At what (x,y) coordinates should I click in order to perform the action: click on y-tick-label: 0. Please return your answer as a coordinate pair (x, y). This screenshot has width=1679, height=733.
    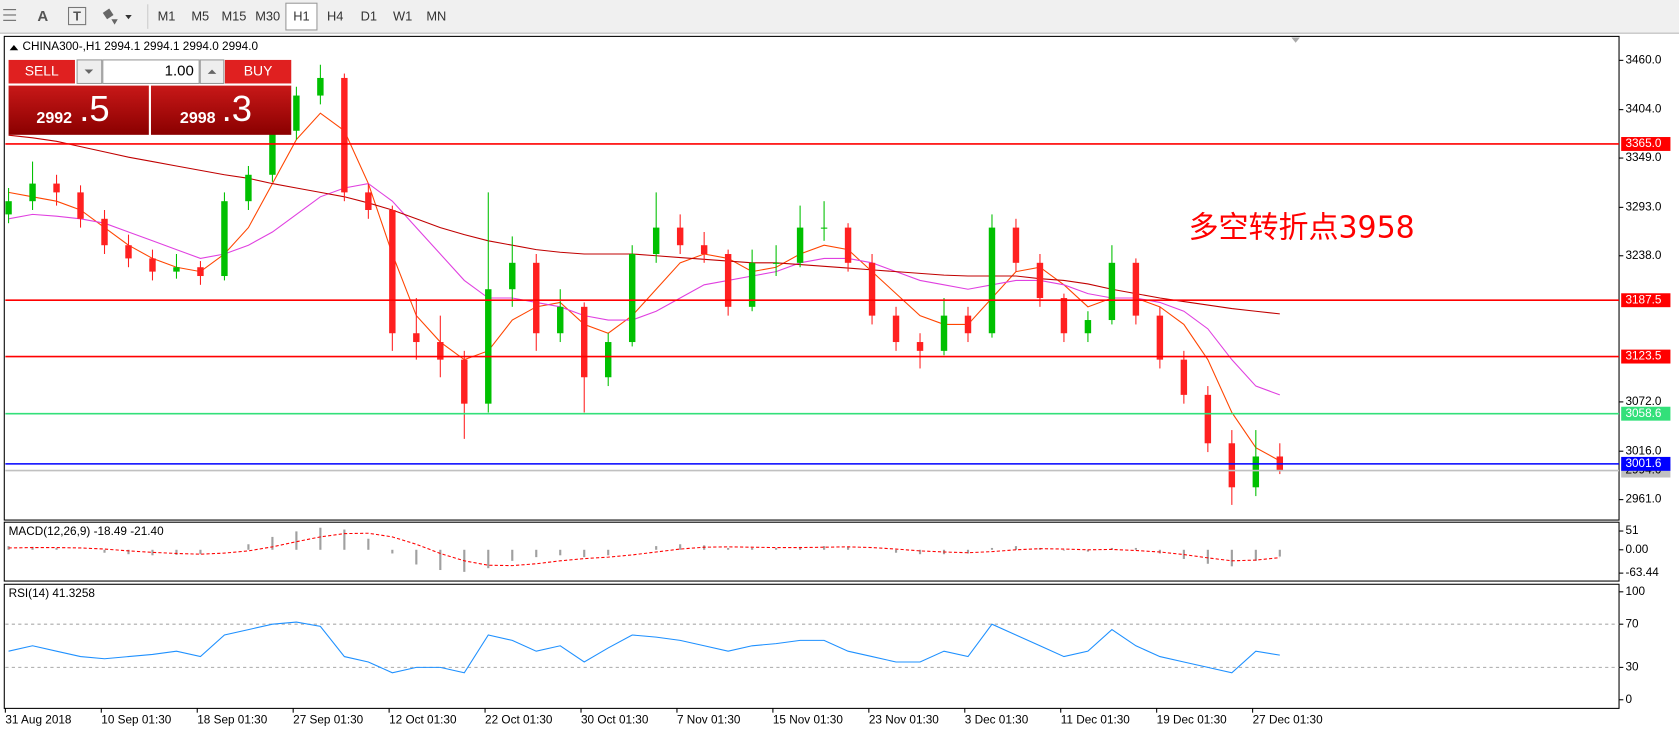
    Looking at the image, I should click on (1628, 699).